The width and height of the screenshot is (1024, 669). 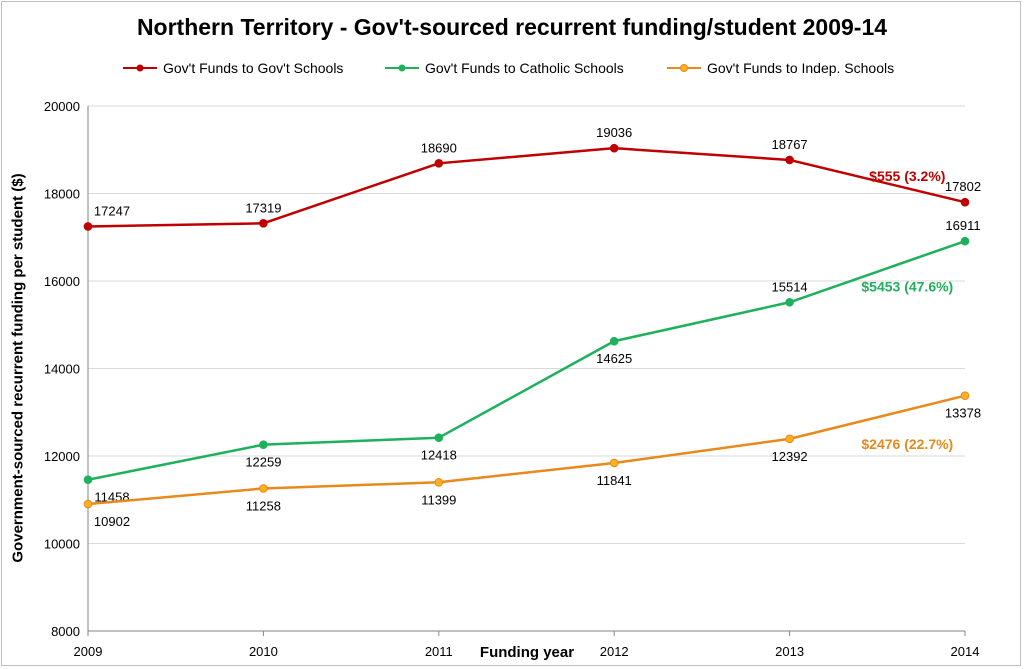 I want to click on data-label: 17247, so click(x=112, y=210).